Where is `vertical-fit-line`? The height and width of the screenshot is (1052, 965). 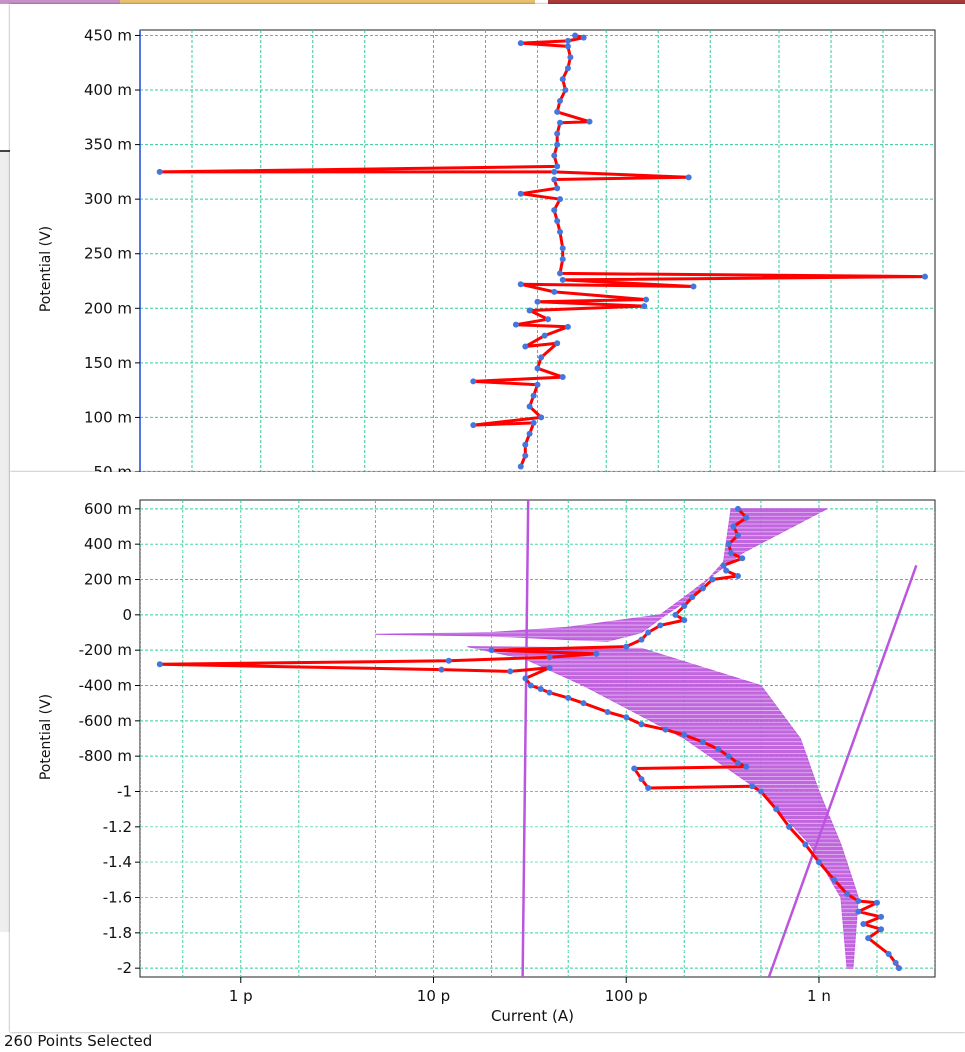 vertical-fit-line is located at coordinates (525, 738).